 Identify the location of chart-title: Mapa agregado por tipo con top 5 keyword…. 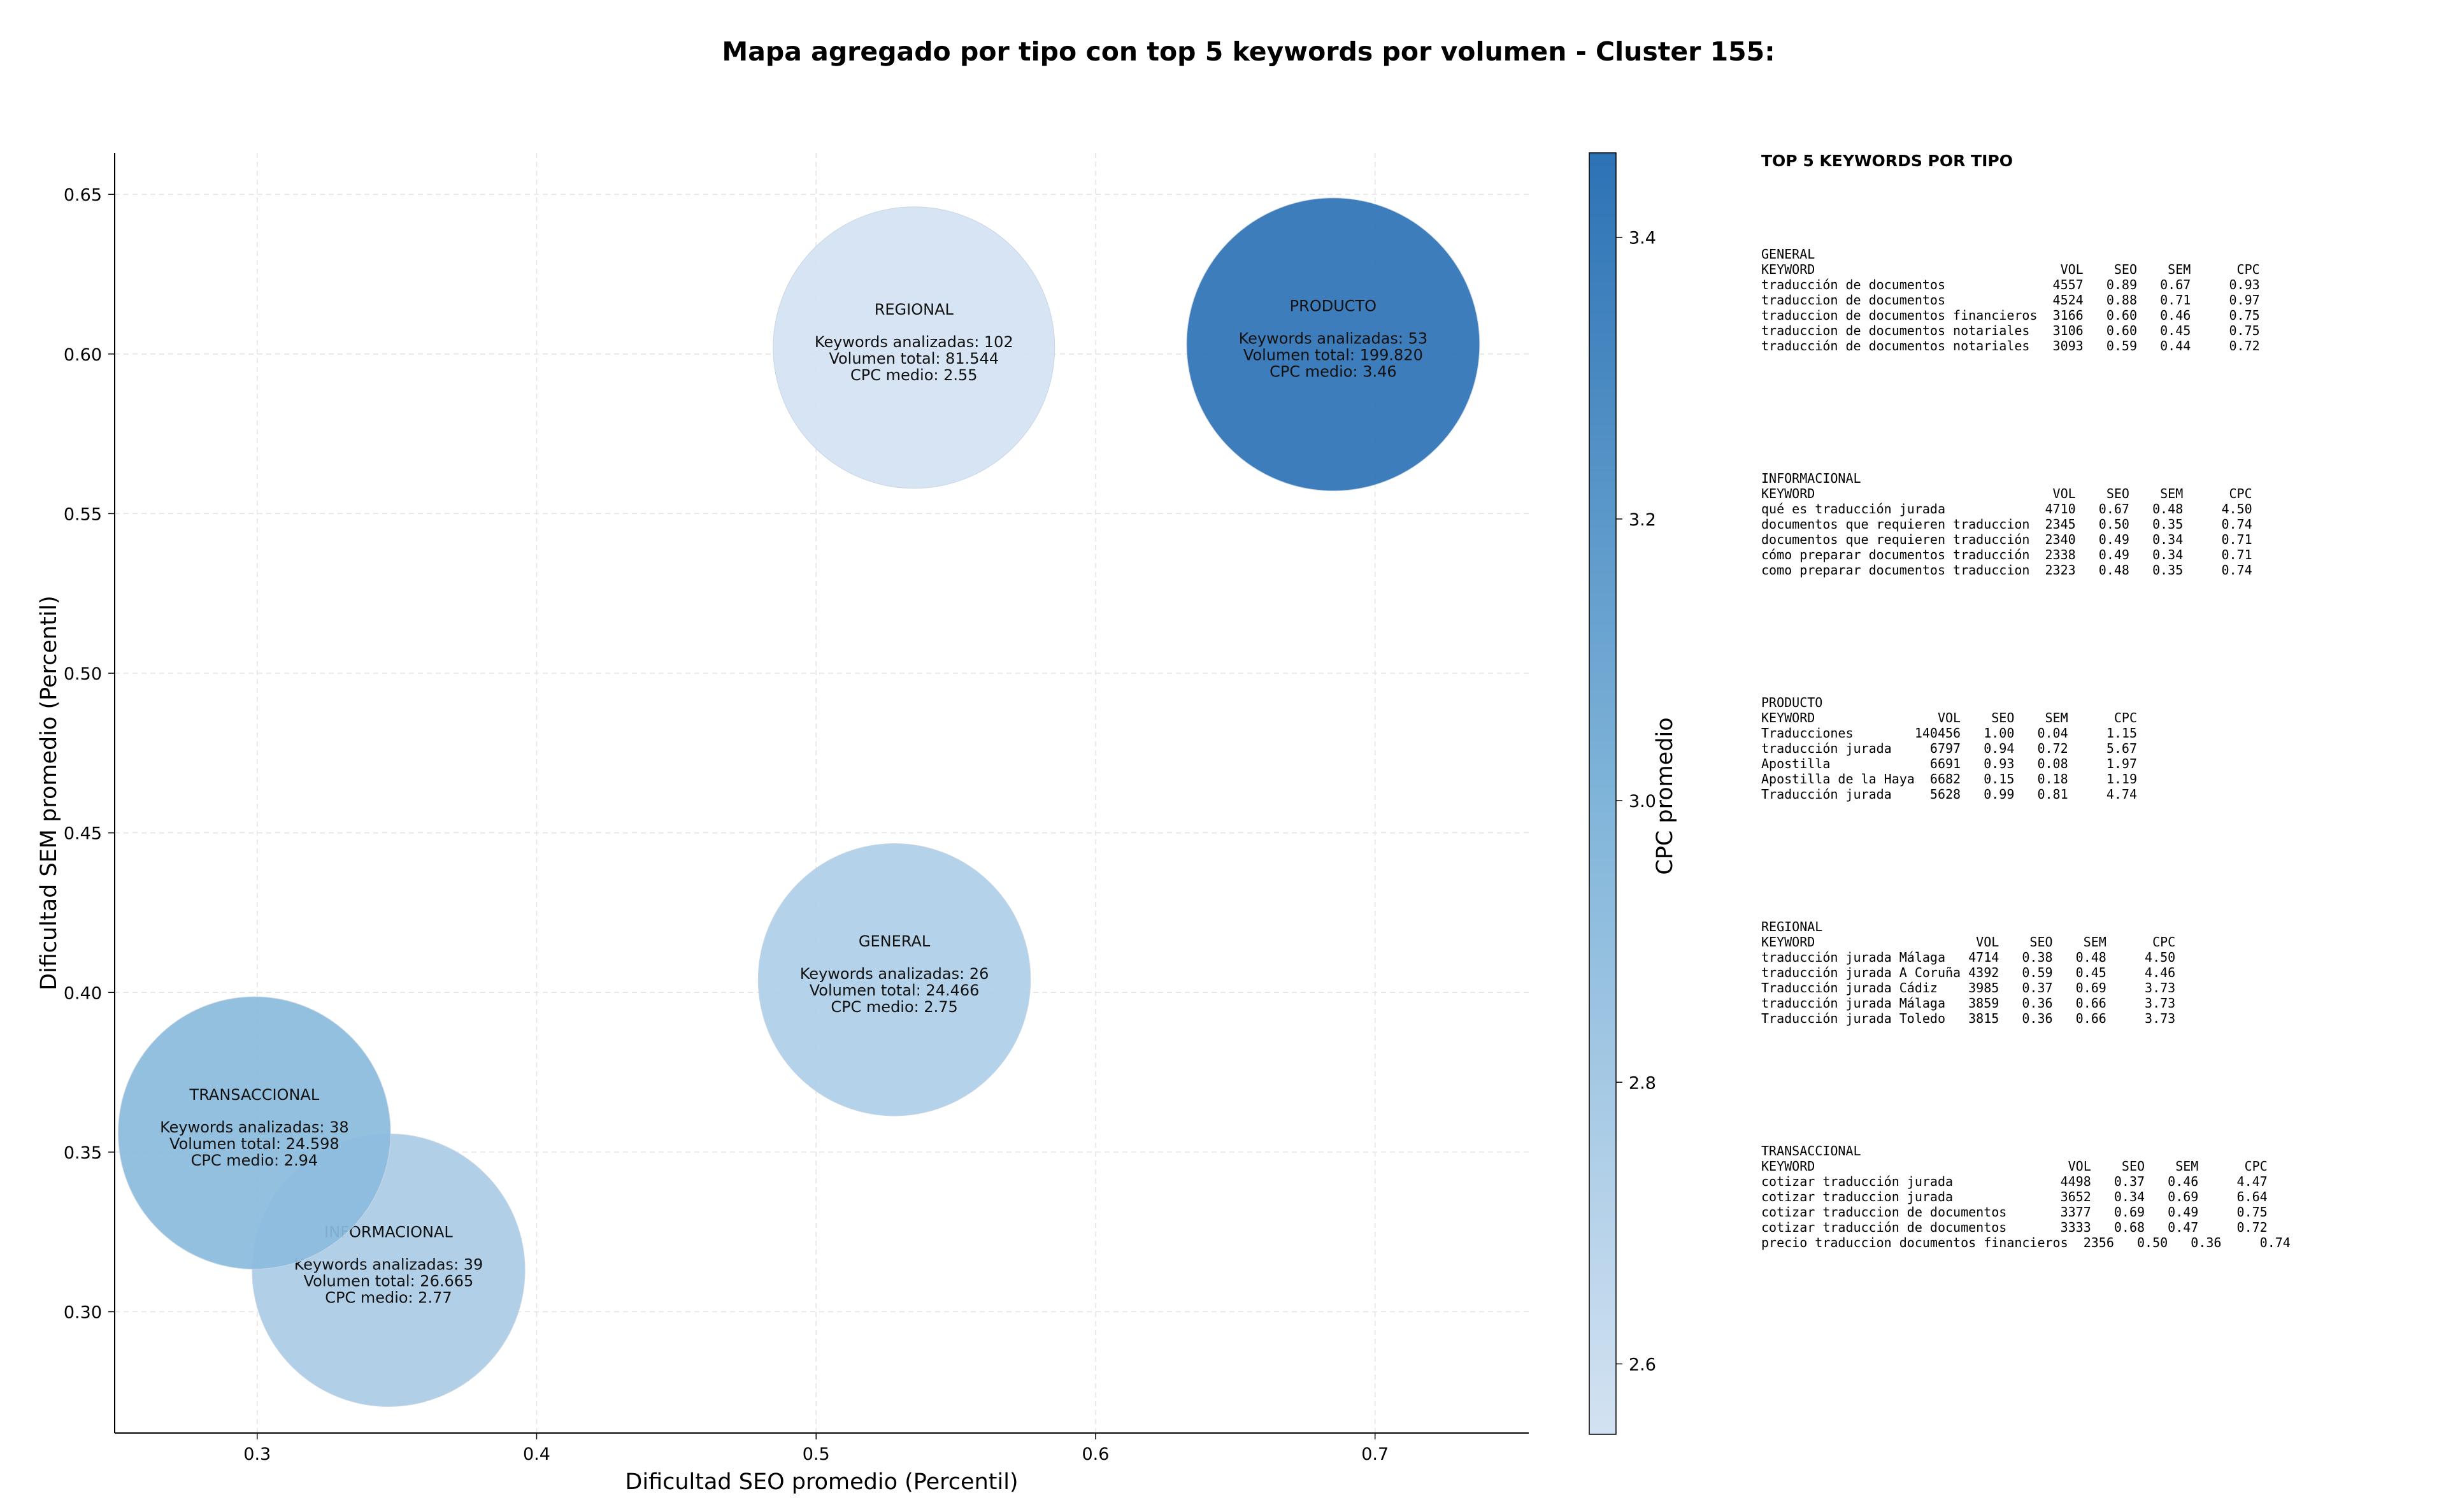
(1248, 51).